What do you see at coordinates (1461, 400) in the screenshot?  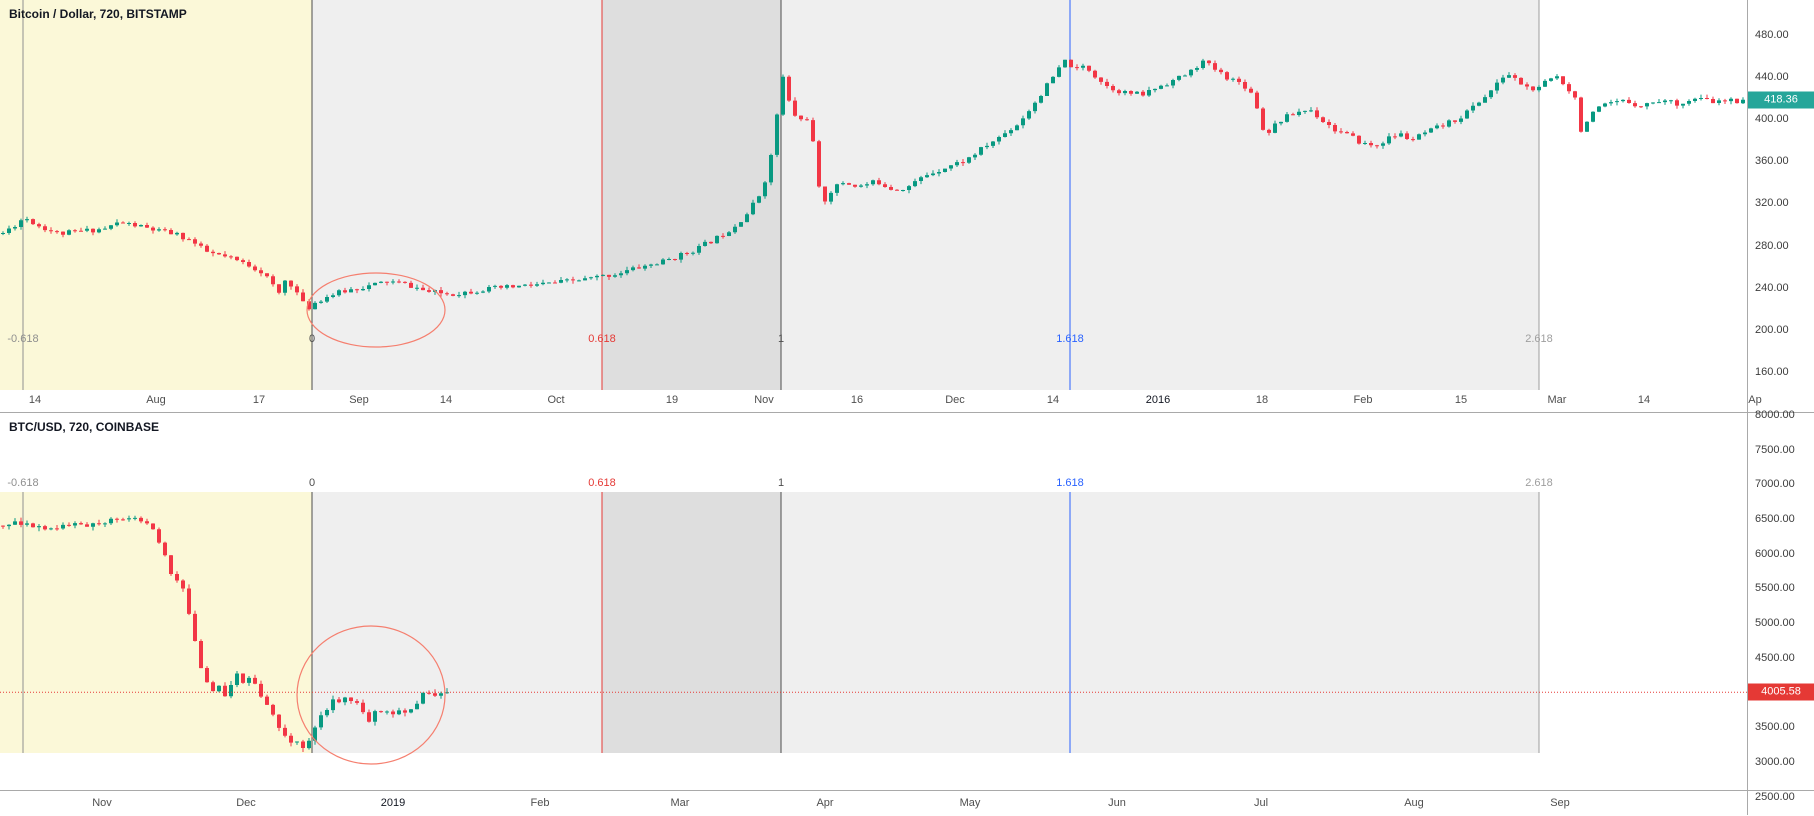 I see `time-tick-label: 15` at bounding box center [1461, 400].